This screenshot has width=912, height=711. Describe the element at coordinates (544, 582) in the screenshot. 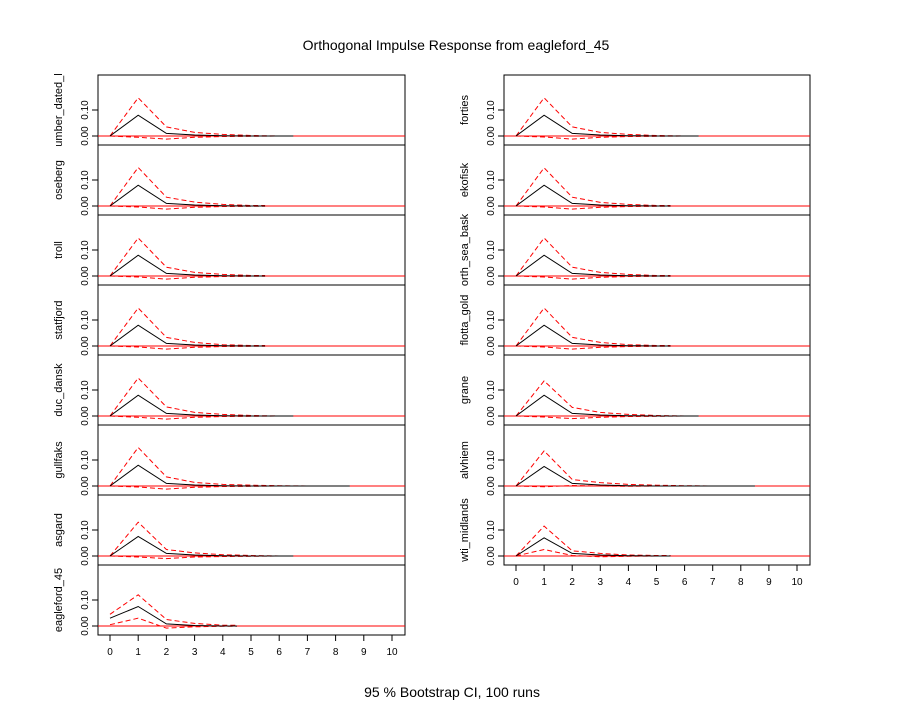

I see `x-tick-label: 1` at that location.